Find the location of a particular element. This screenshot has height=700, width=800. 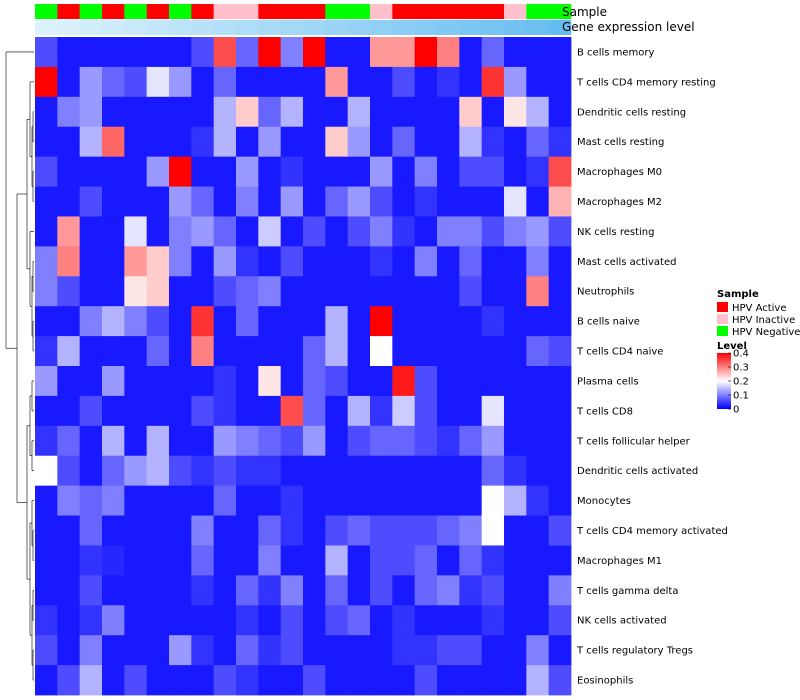

legend-entry-label: HPV Inactive is located at coordinates (763, 320).